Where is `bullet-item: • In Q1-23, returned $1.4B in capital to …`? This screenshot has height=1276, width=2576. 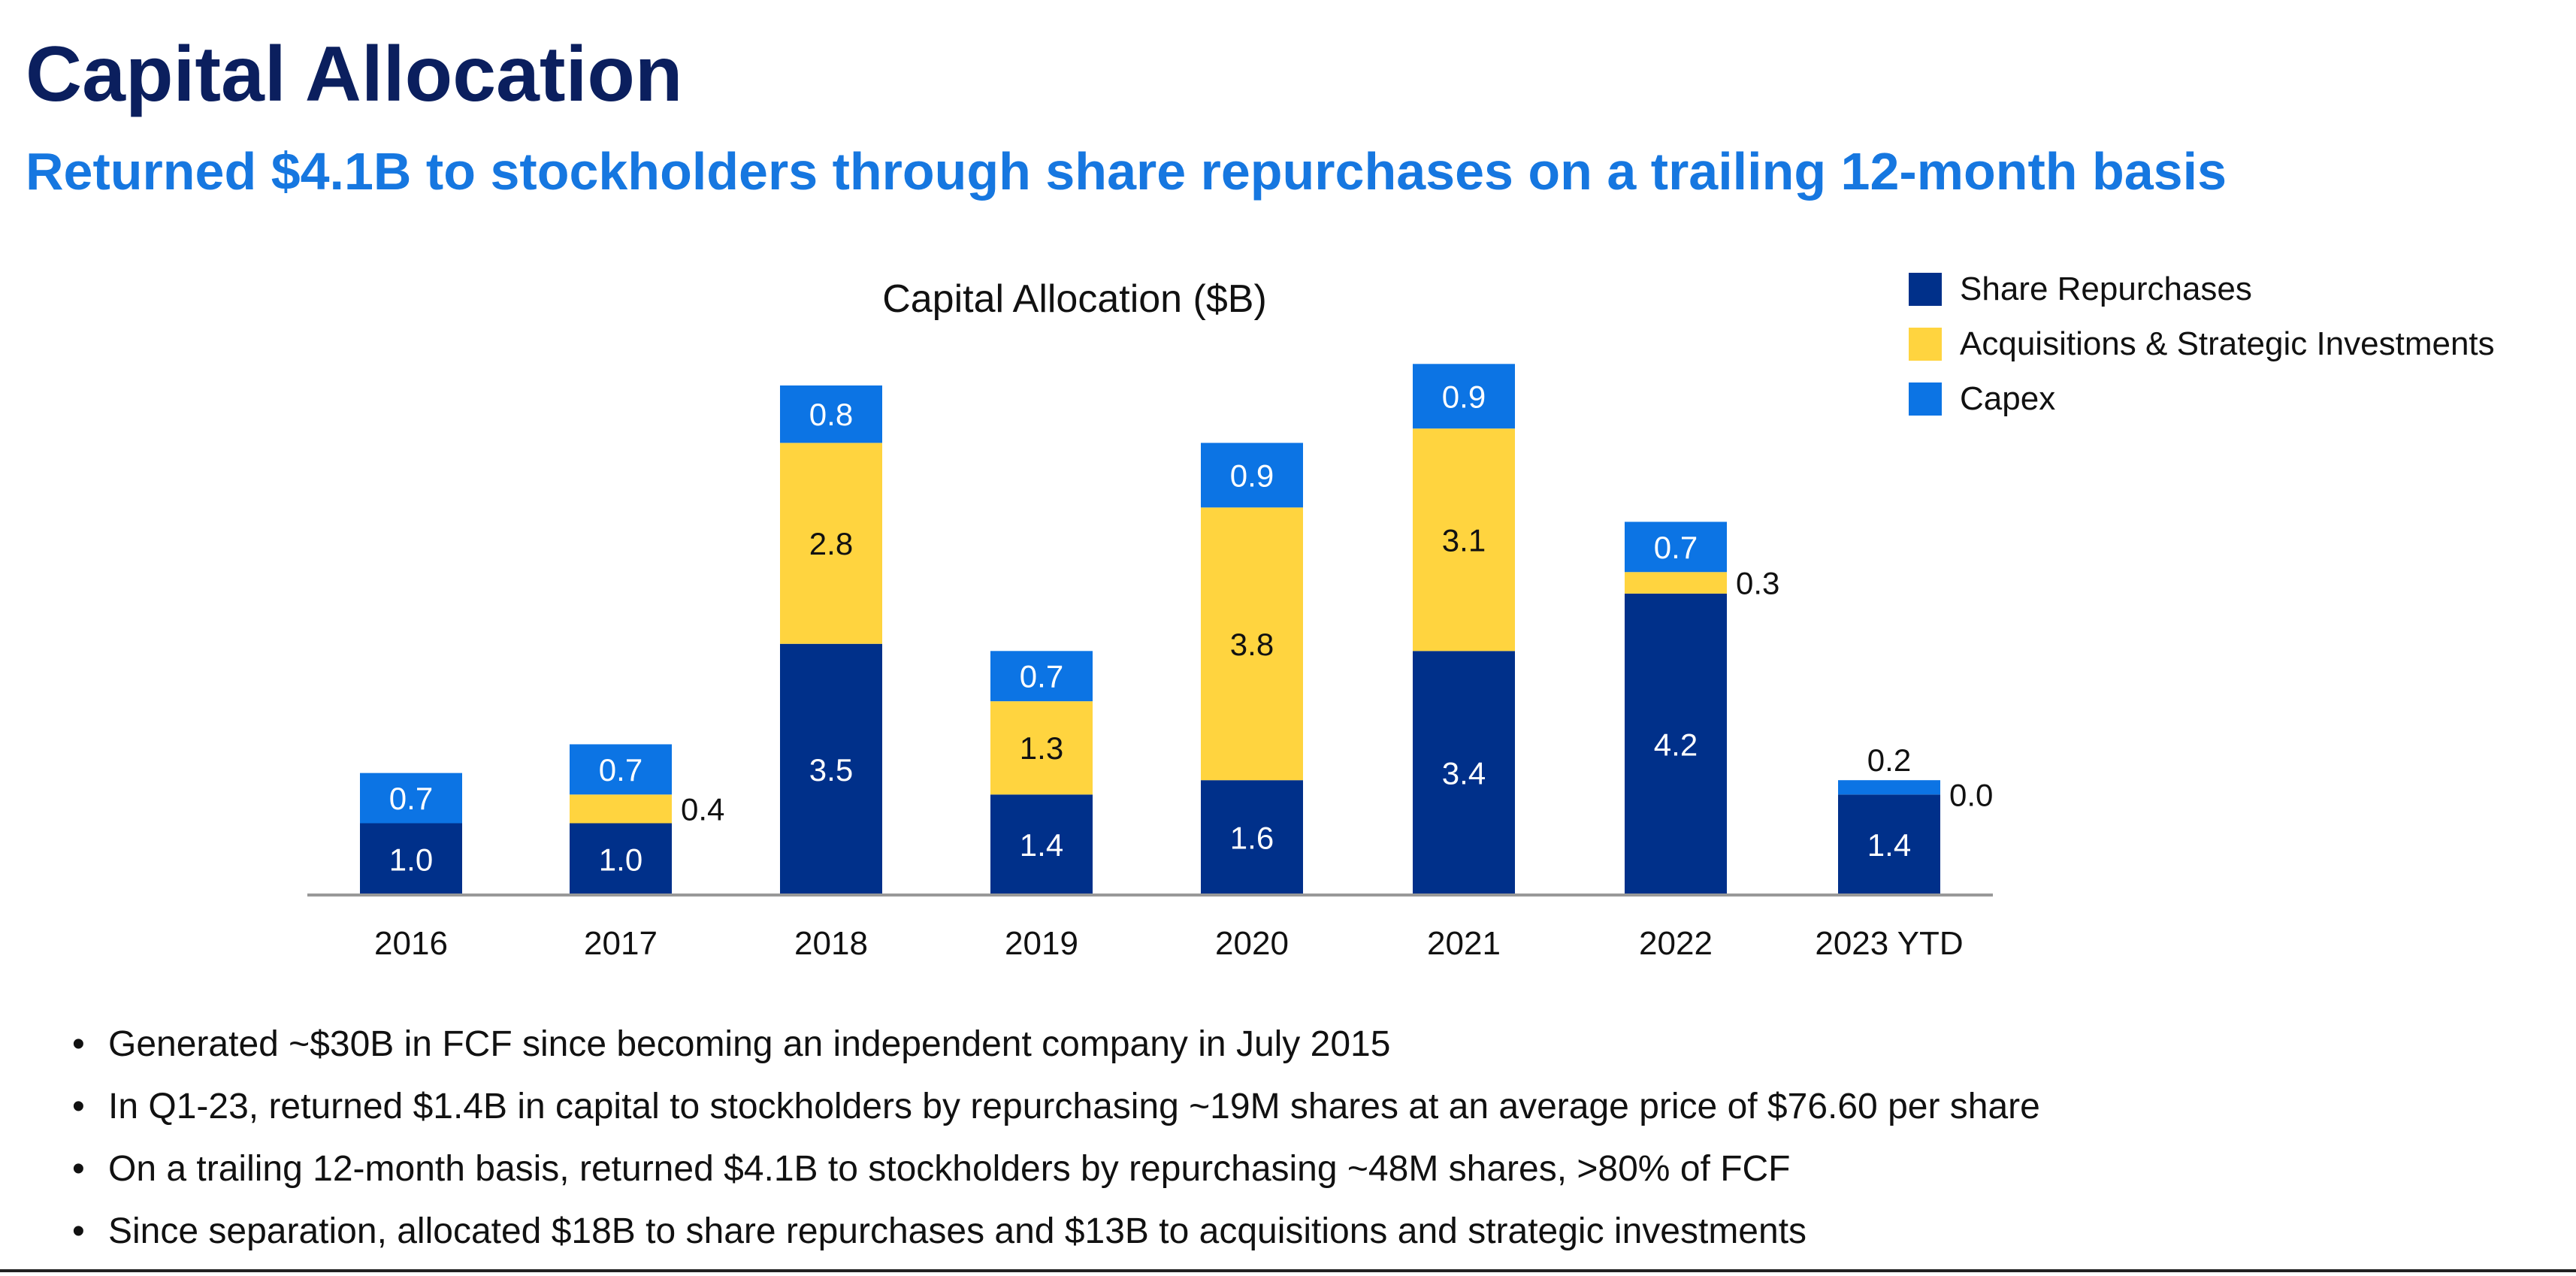 bullet-item: • In Q1-23, returned $1.4B in capital to … is located at coordinates (1056, 1112).